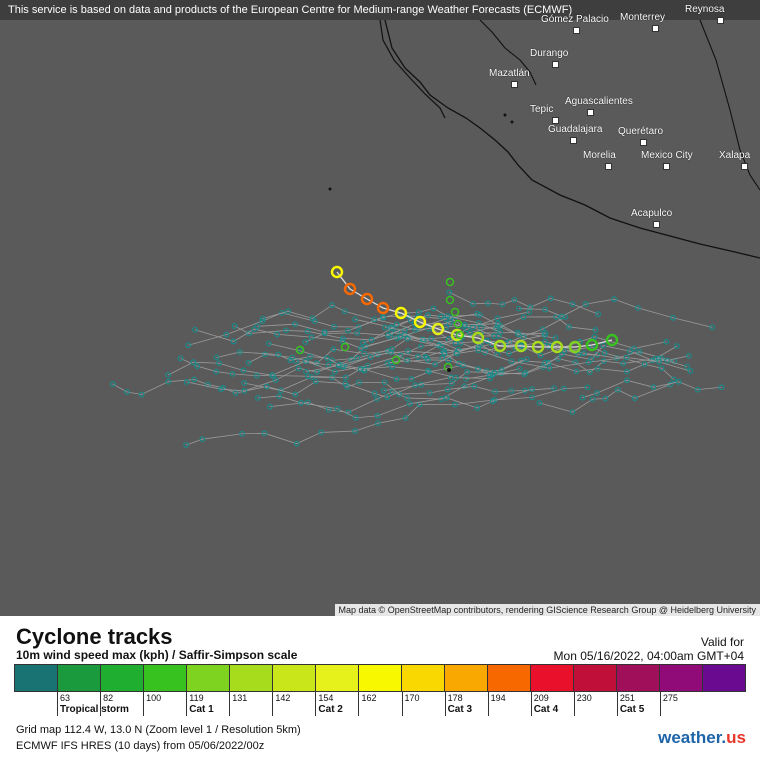 The height and width of the screenshot is (760, 760). I want to click on scale-tick-label: 119, so click(196, 698).